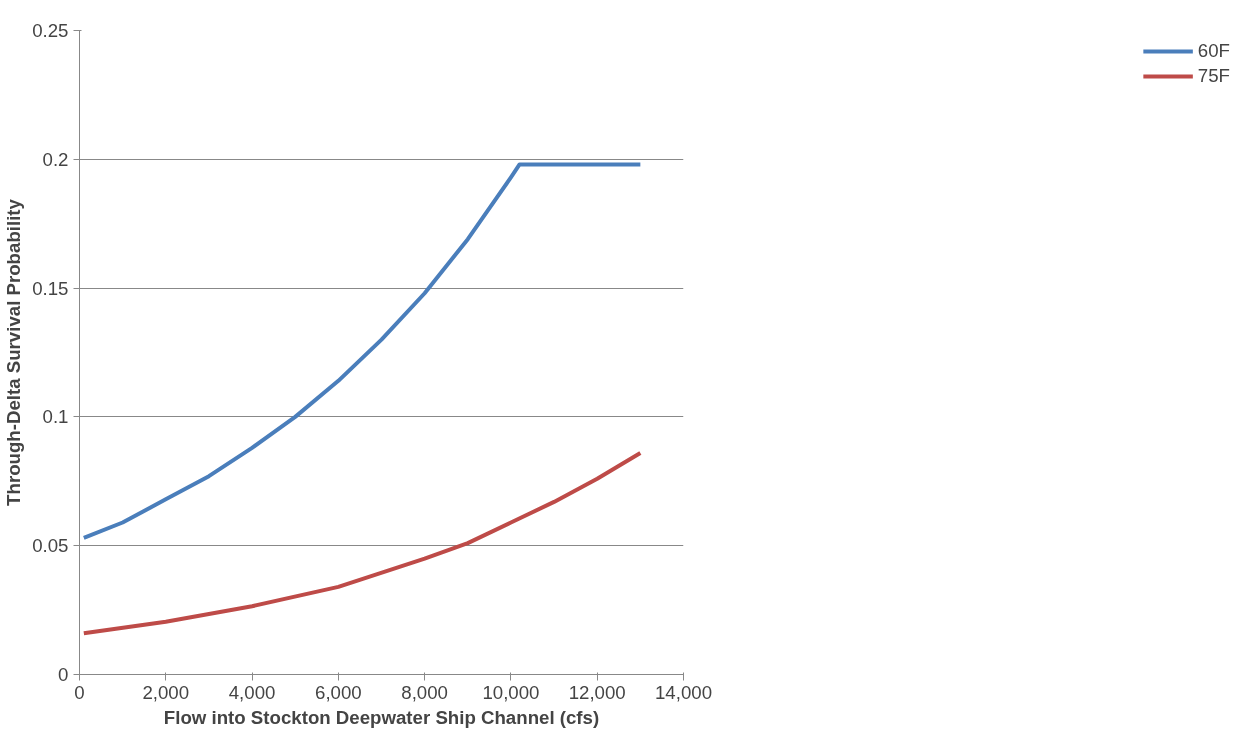 The image size is (1250, 740). What do you see at coordinates (338, 692) in the screenshot?
I see `x-tick-label: 6,000` at bounding box center [338, 692].